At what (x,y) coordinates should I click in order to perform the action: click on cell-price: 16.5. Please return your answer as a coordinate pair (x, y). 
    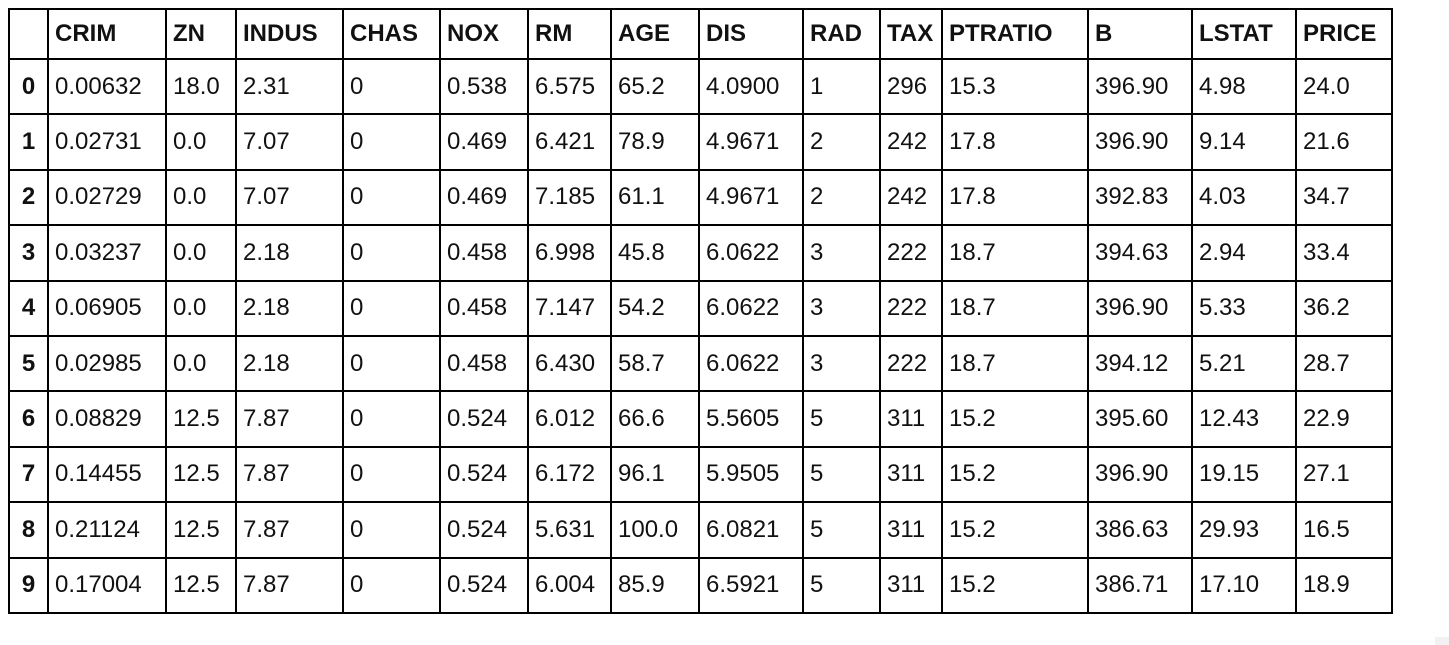
    Looking at the image, I should click on (1344, 530).